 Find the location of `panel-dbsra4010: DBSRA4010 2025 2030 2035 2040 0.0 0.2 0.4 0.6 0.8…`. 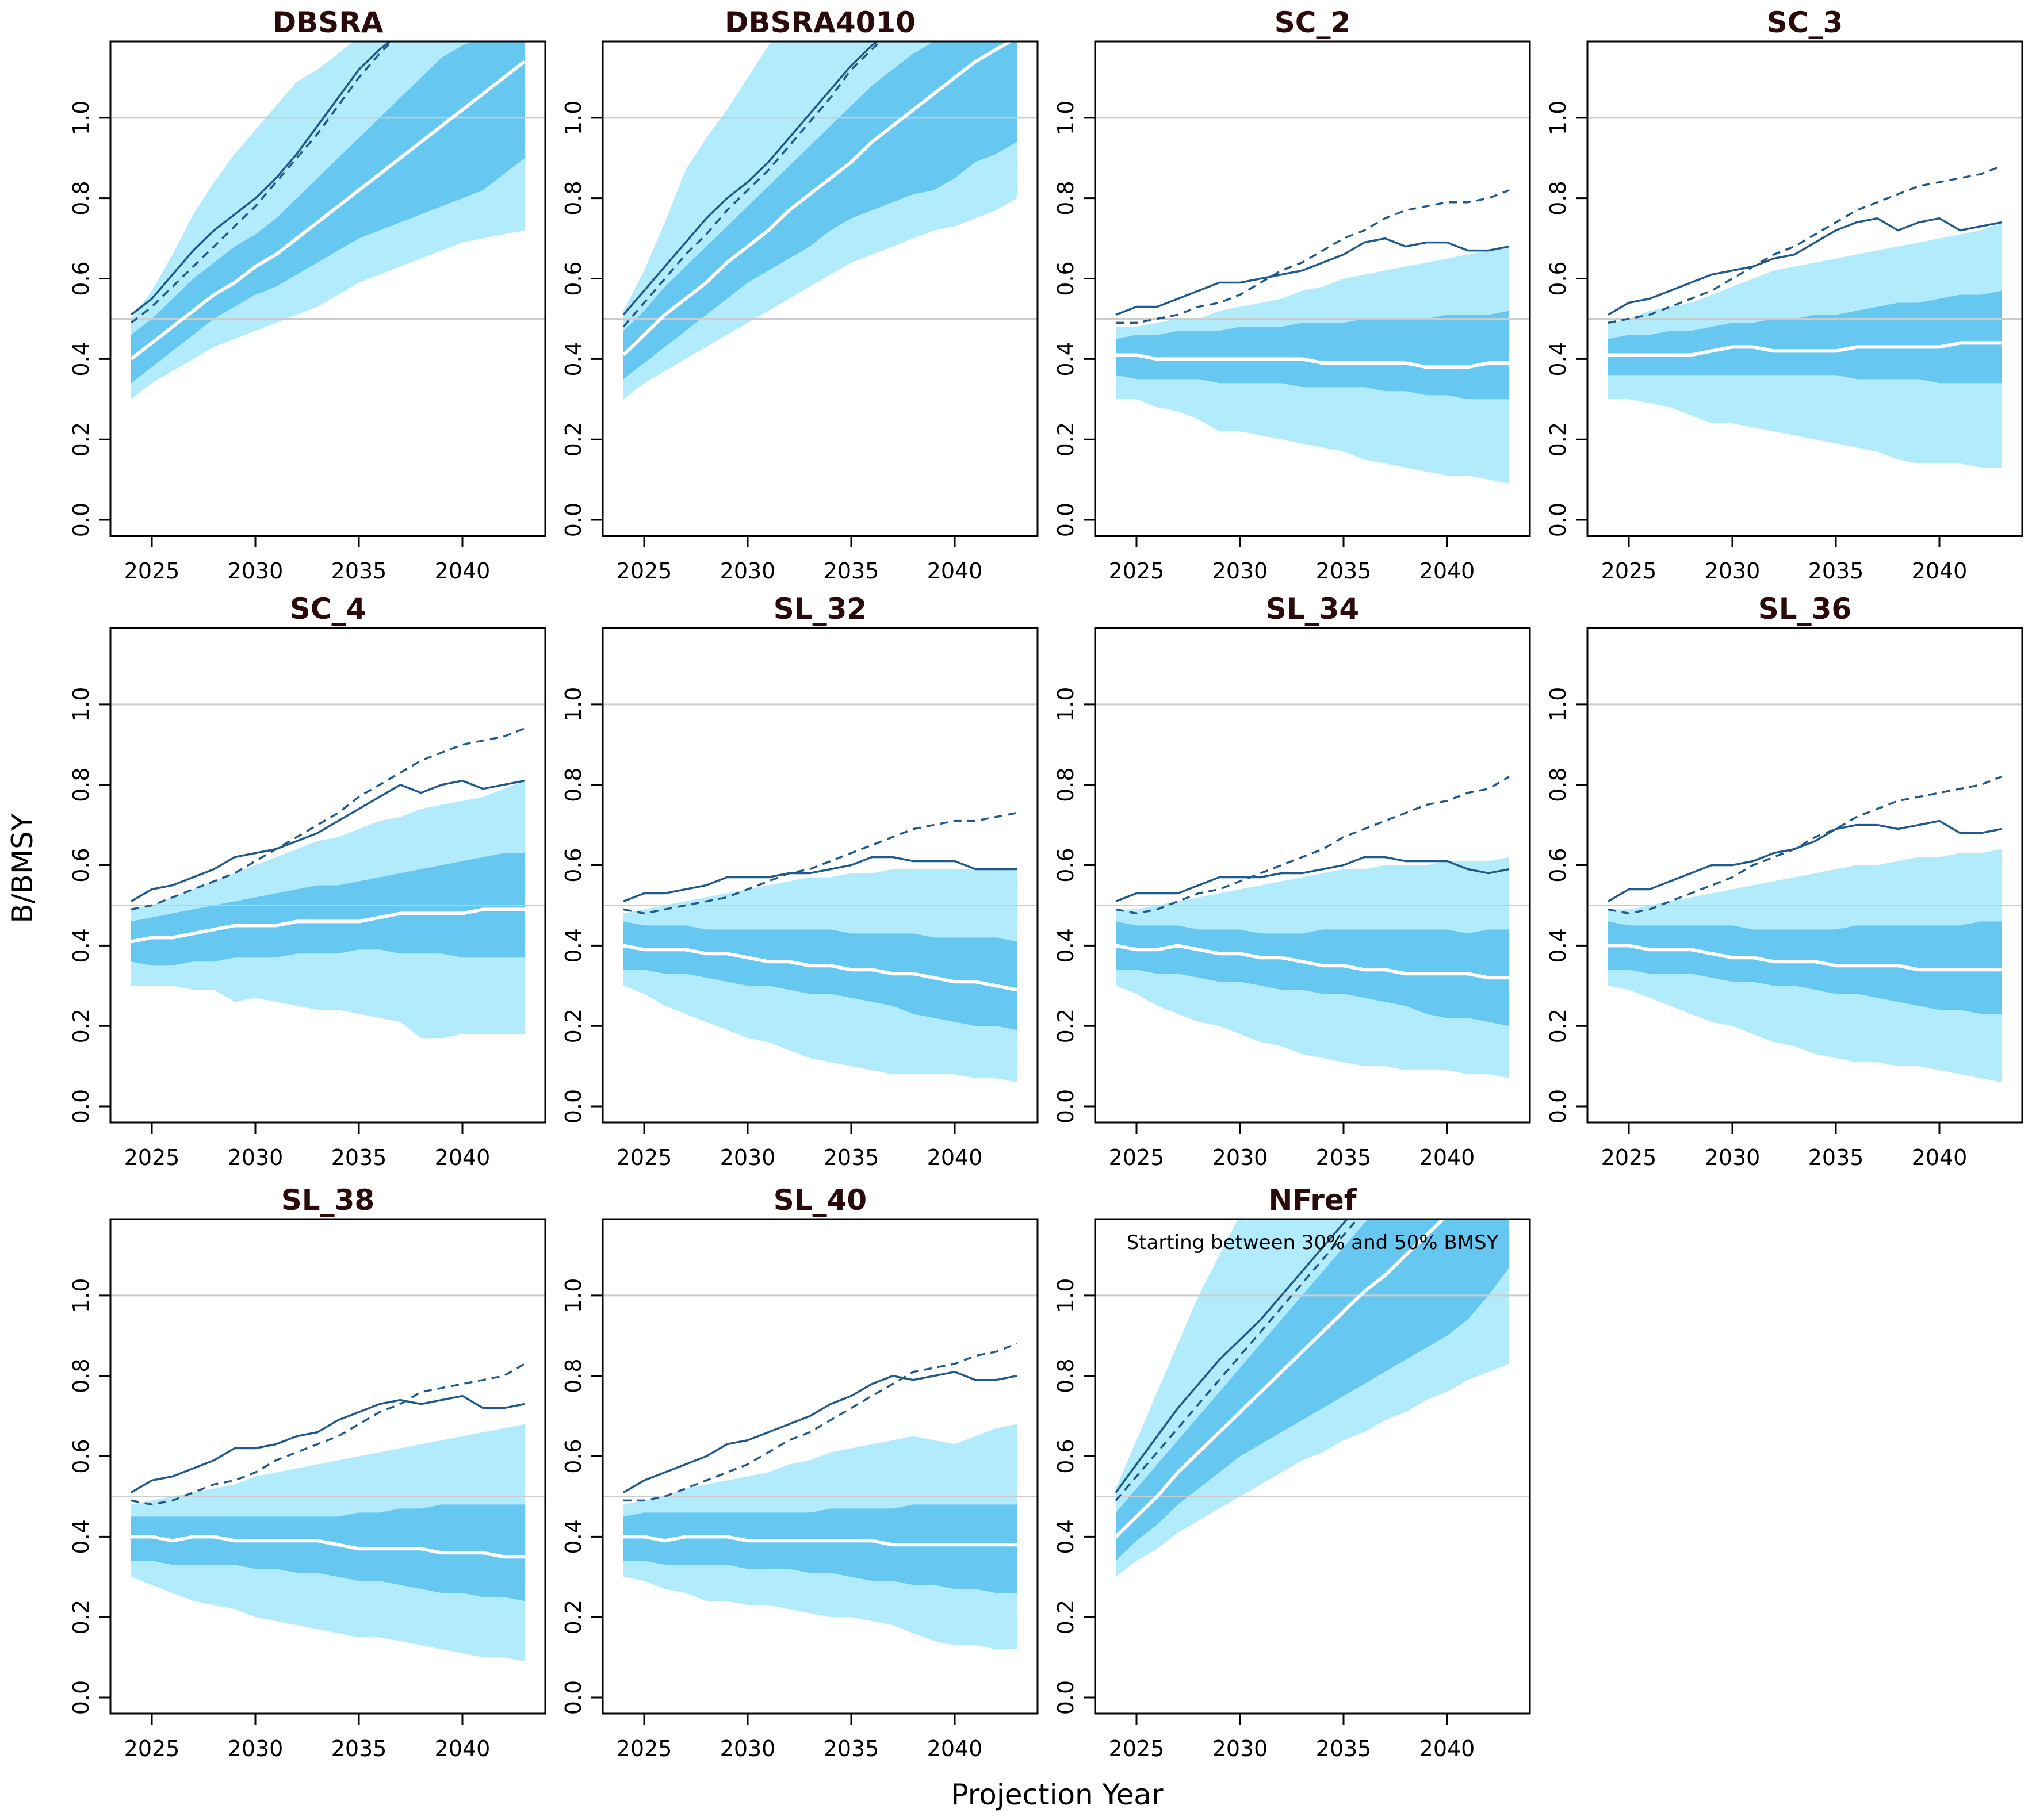

panel-dbsra4010: DBSRA4010 2025 2030 2035 2040 0.0 0.2 0.4 0.6 0.8… is located at coordinates (800, 295).